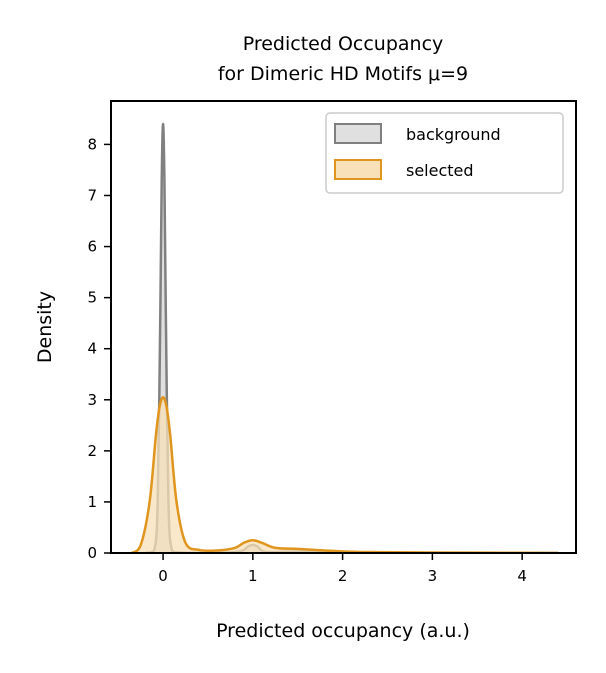 This screenshot has width=606, height=673. What do you see at coordinates (358, 133) in the screenshot?
I see `legend-swatch-background` at bounding box center [358, 133].